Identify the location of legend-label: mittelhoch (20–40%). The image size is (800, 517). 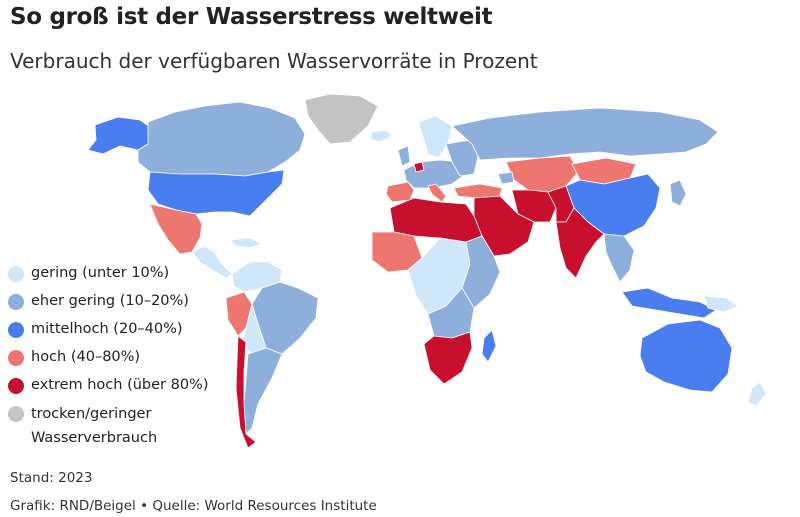
(107, 329).